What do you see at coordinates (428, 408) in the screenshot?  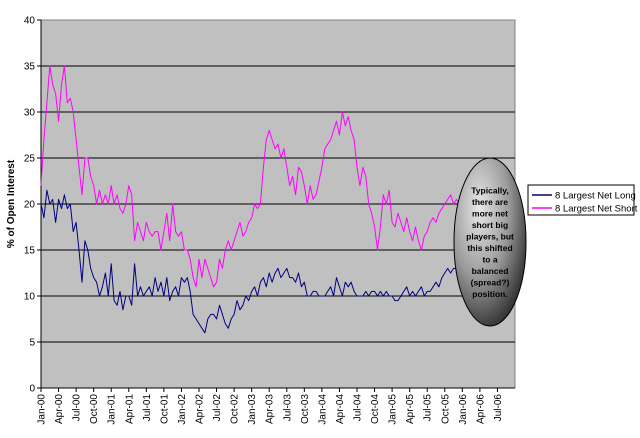 I see `x-tick-label: Jul-05` at bounding box center [428, 408].